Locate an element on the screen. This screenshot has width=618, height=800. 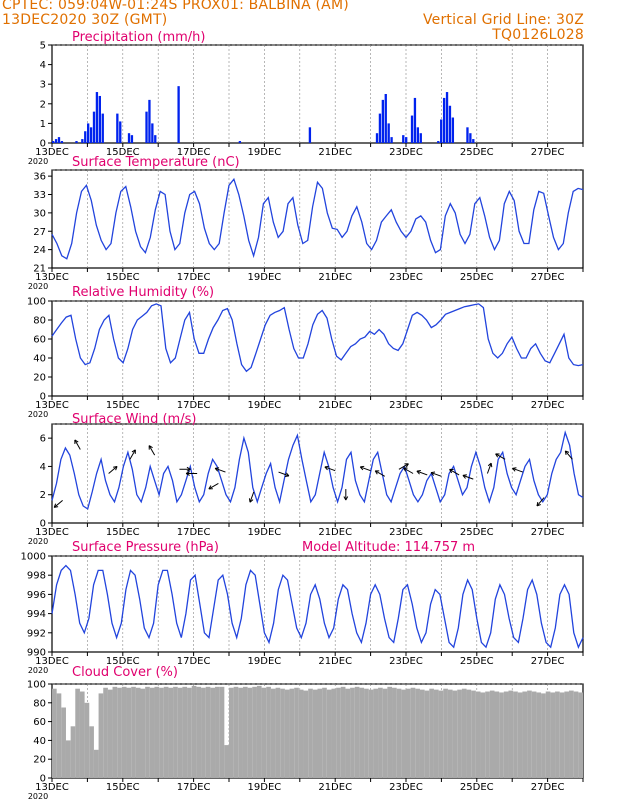
panel-title: Surface Temperature (nC) is located at coordinates (156, 162).